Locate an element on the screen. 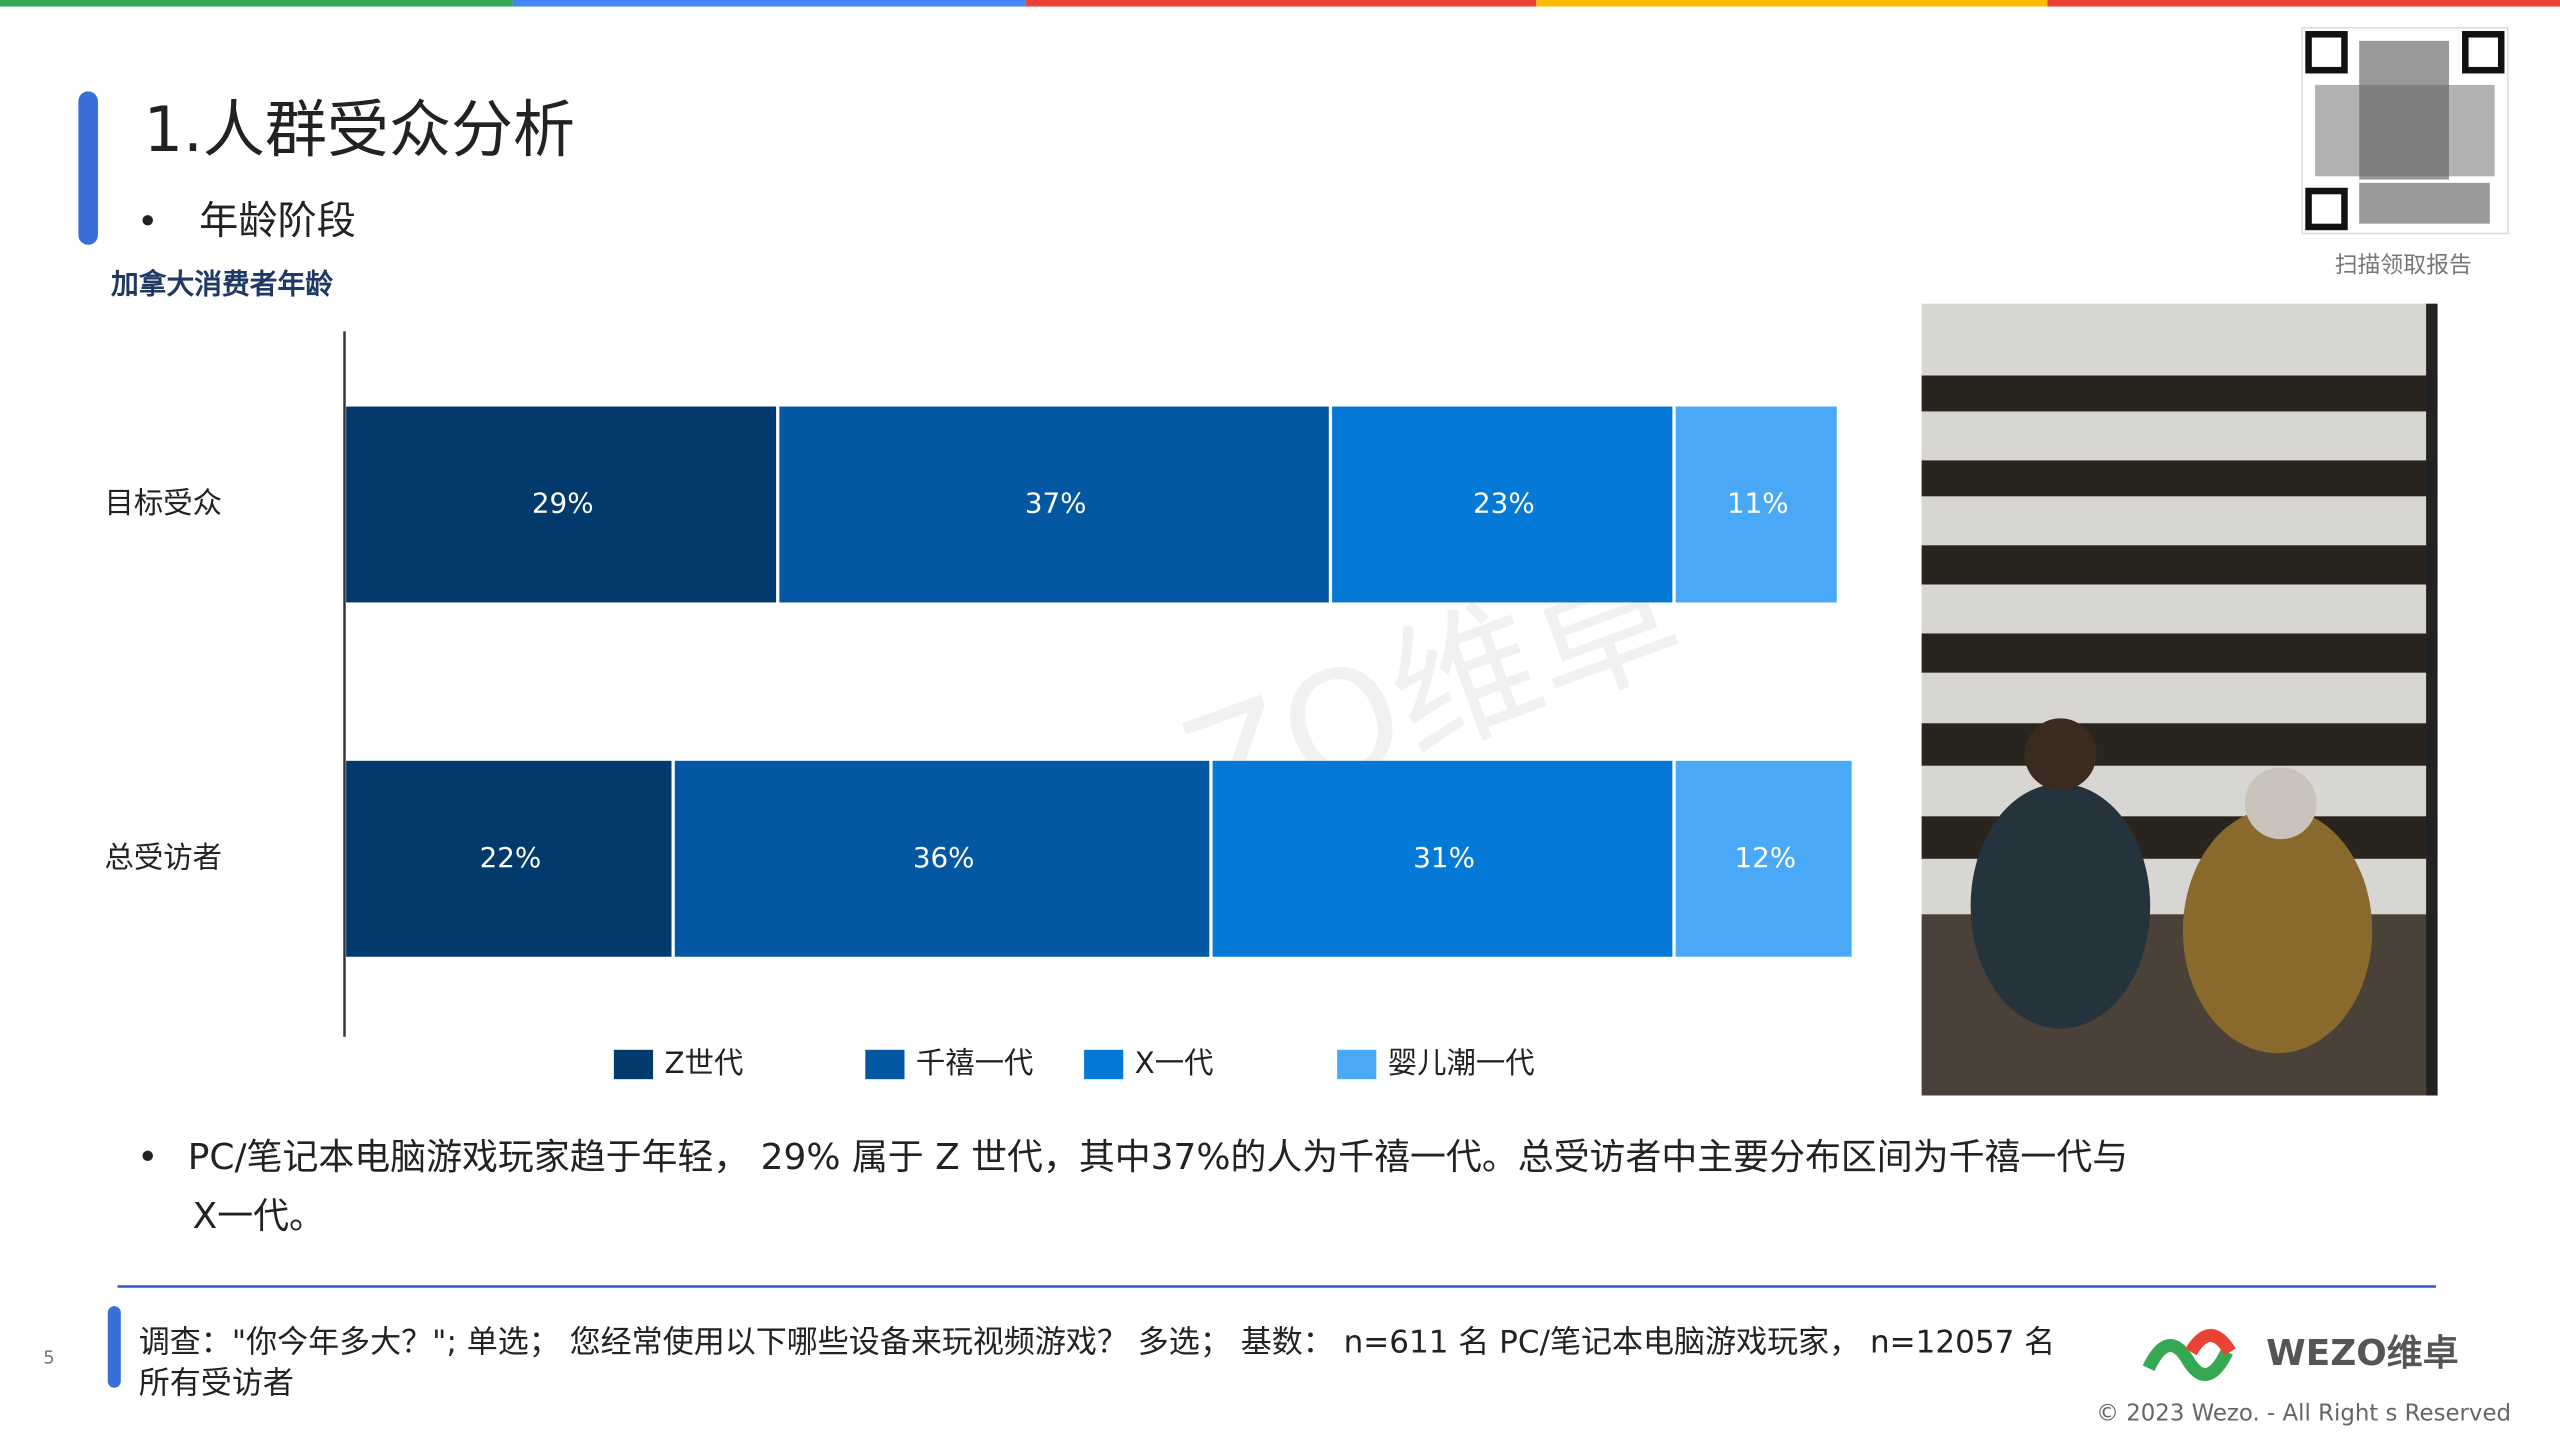 Image resolution: width=2560 pixels, height=1440 pixels. data-label: 36% is located at coordinates (944, 857).